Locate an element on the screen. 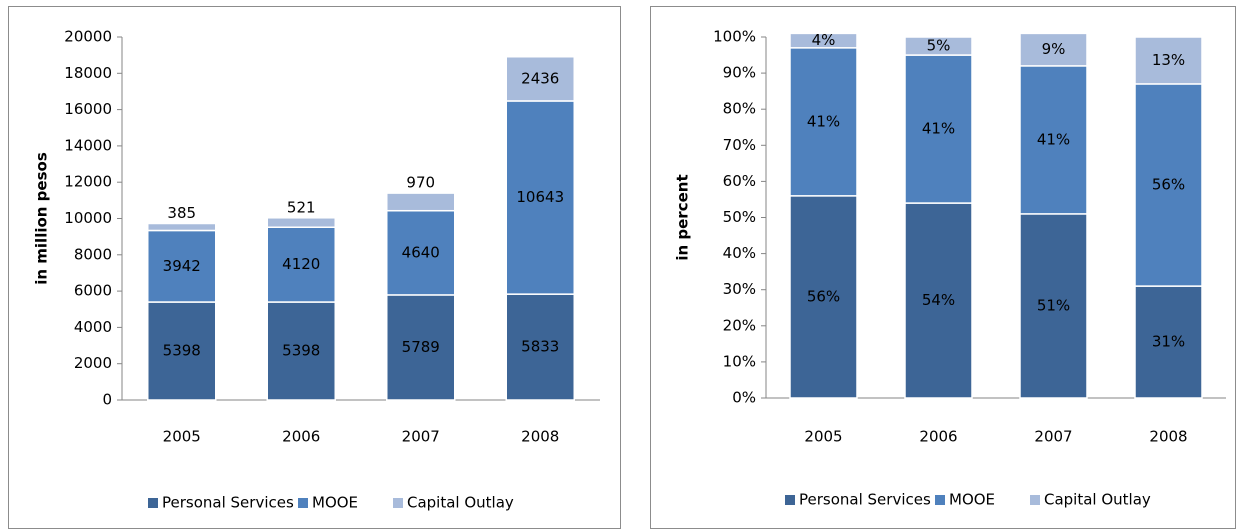  y-tick-label: 4000 is located at coordinates (93, 327).